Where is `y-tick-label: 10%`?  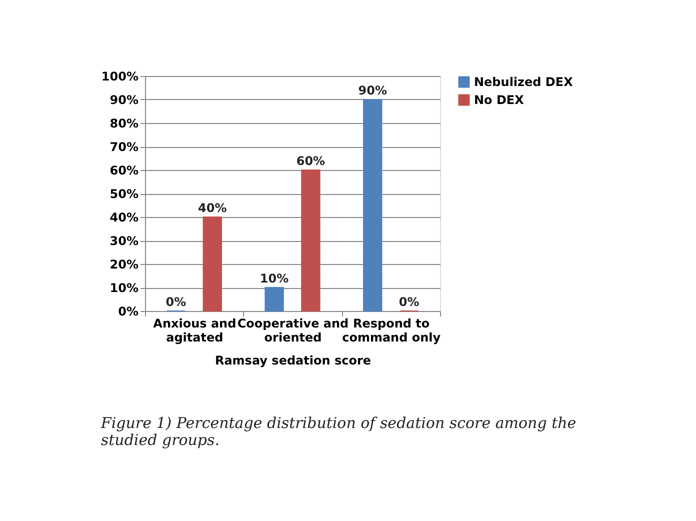
y-tick-label: 10% is located at coordinates (124, 288).